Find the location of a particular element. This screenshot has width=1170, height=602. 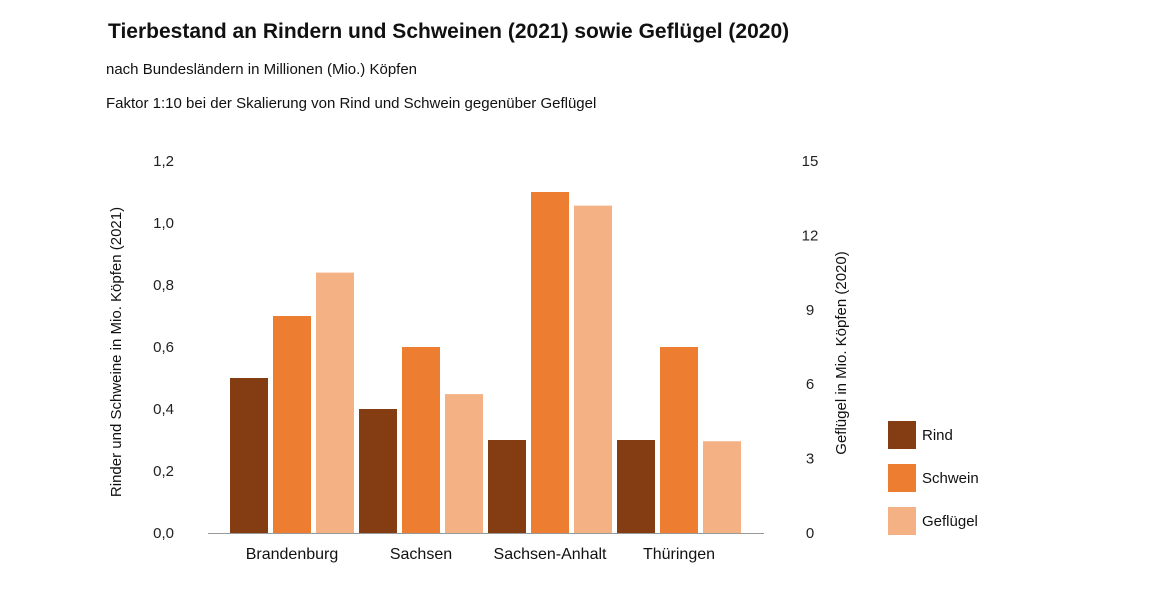

left-tick-label: 0,2 is located at coordinates (163, 471).